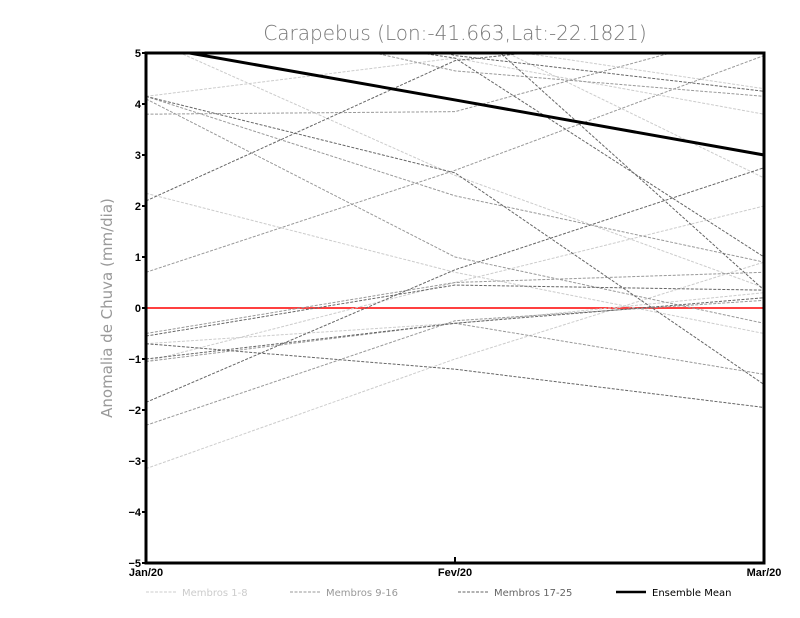  I want to click on y-tick-label: −3, so click(134, 462).